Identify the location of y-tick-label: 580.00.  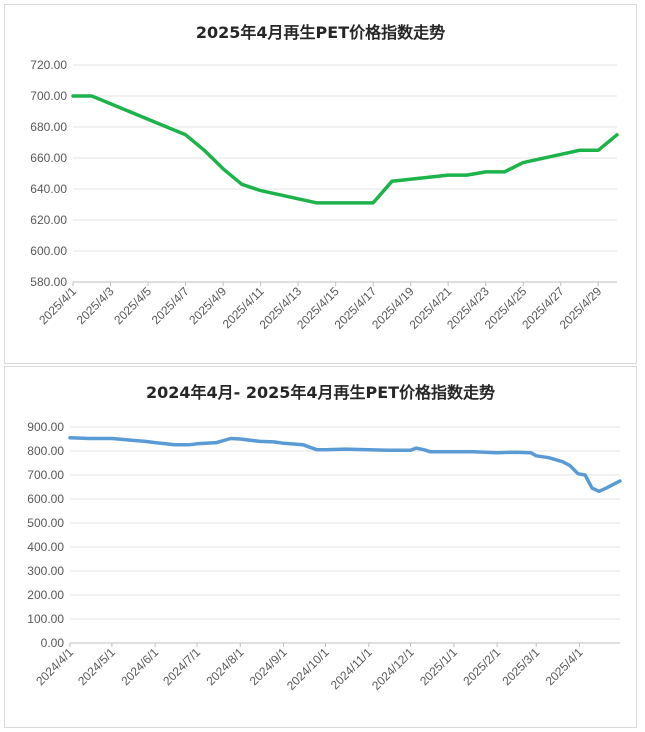
(48, 282).